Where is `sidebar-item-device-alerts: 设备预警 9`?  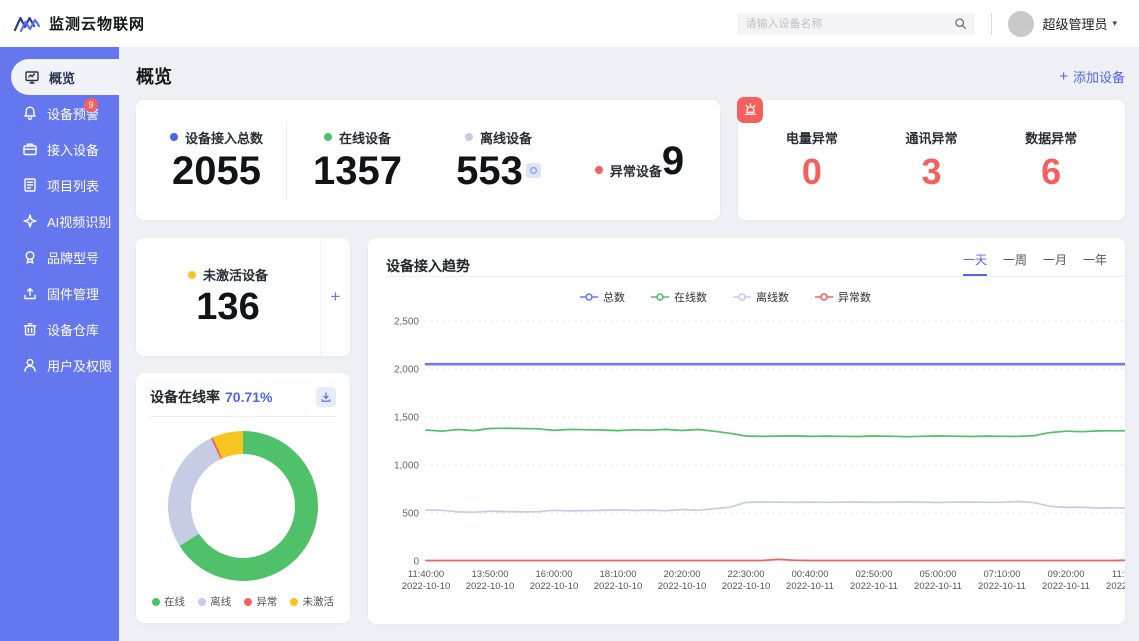
sidebar-item-device-alerts: 设备预警 9 is located at coordinates (59, 113).